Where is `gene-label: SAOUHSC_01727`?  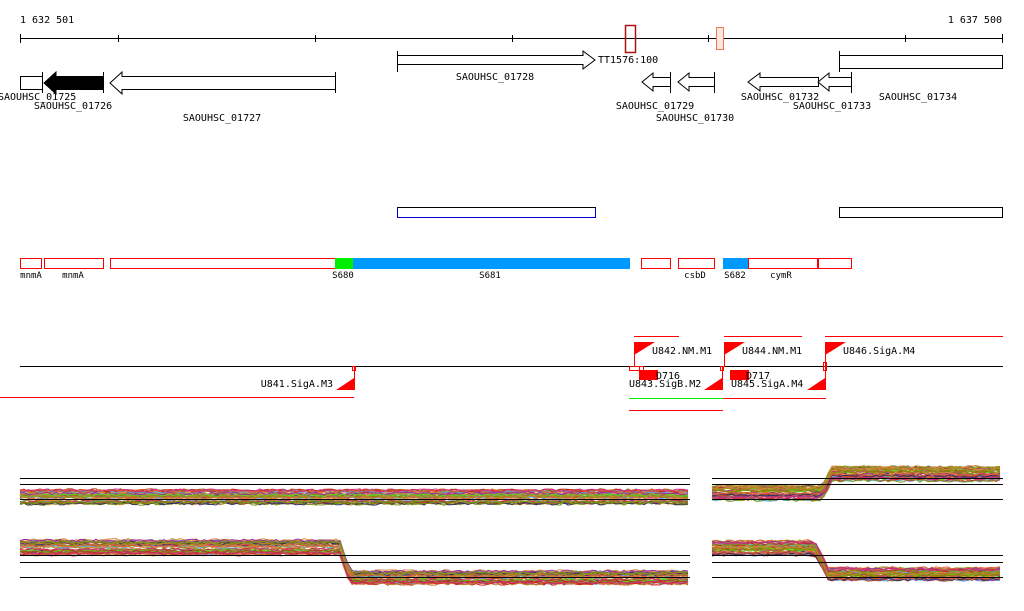
gene-label: SAOUHSC_01727 is located at coordinates (222, 118).